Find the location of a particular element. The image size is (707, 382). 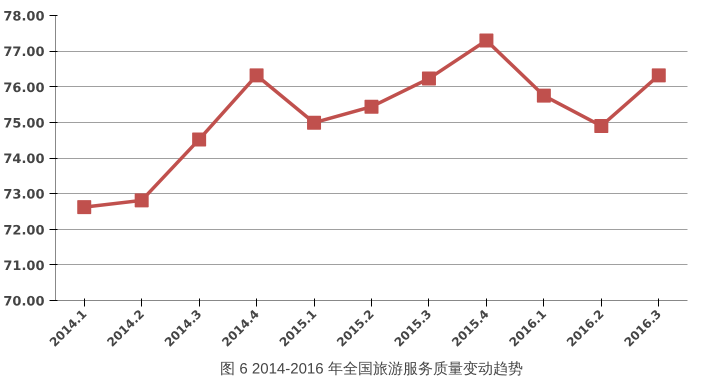

y-tick-label: 76.00 is located at coordinates (24, 88).